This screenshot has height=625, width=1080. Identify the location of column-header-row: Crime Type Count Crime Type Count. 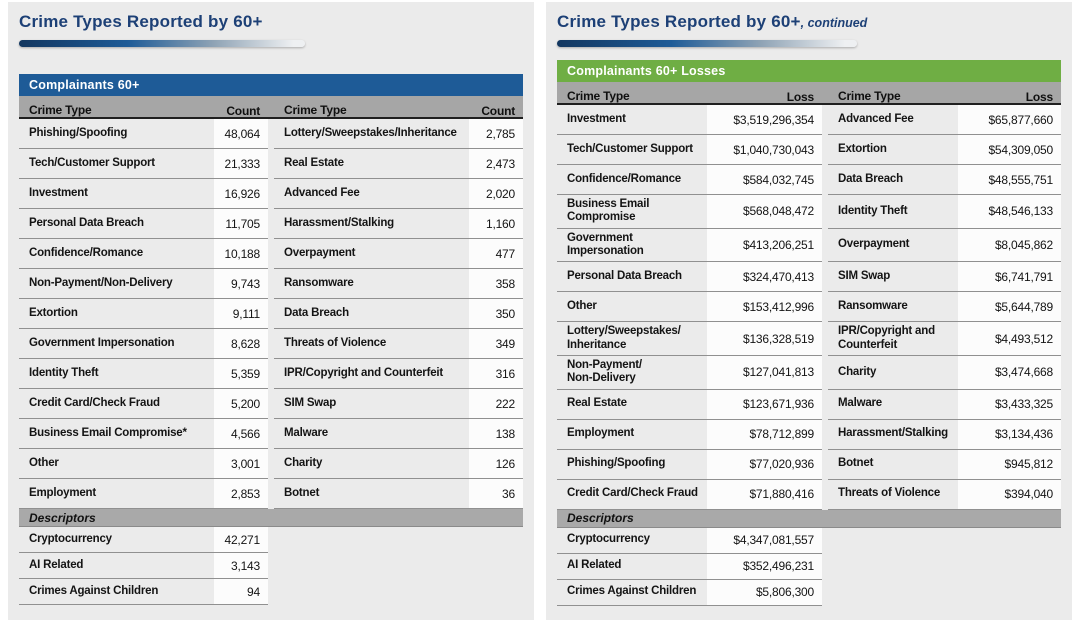
(271, 107).